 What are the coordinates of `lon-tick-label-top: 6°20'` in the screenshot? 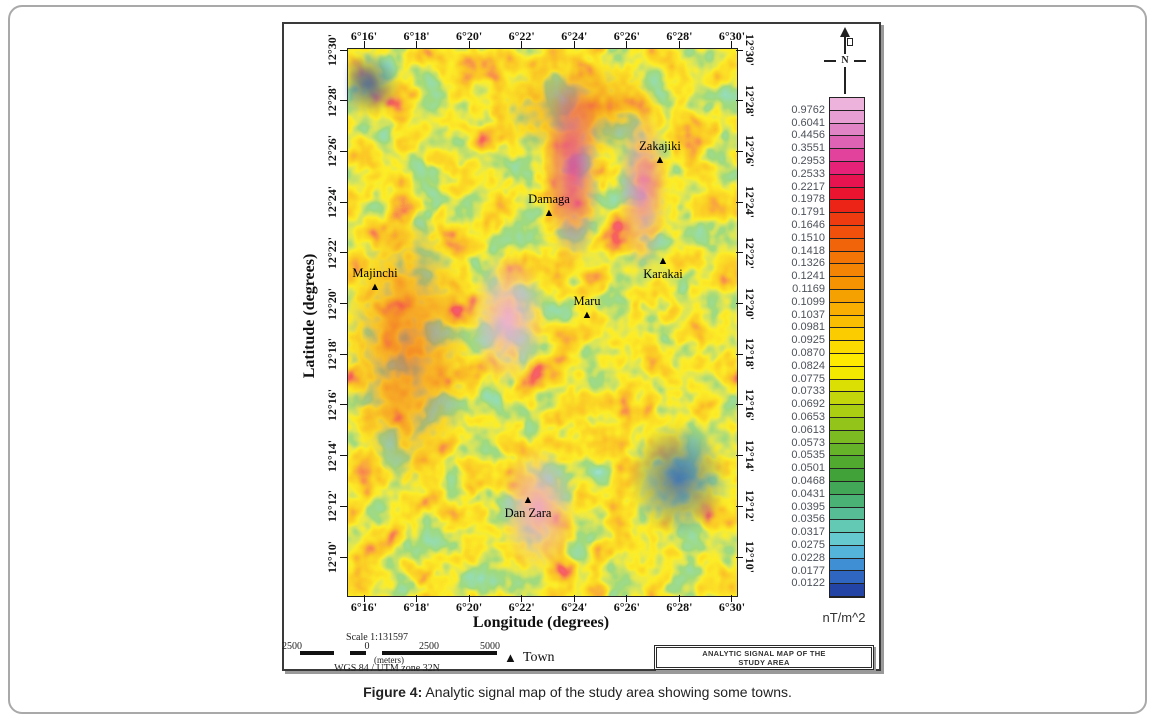 It's located at (469, 36).